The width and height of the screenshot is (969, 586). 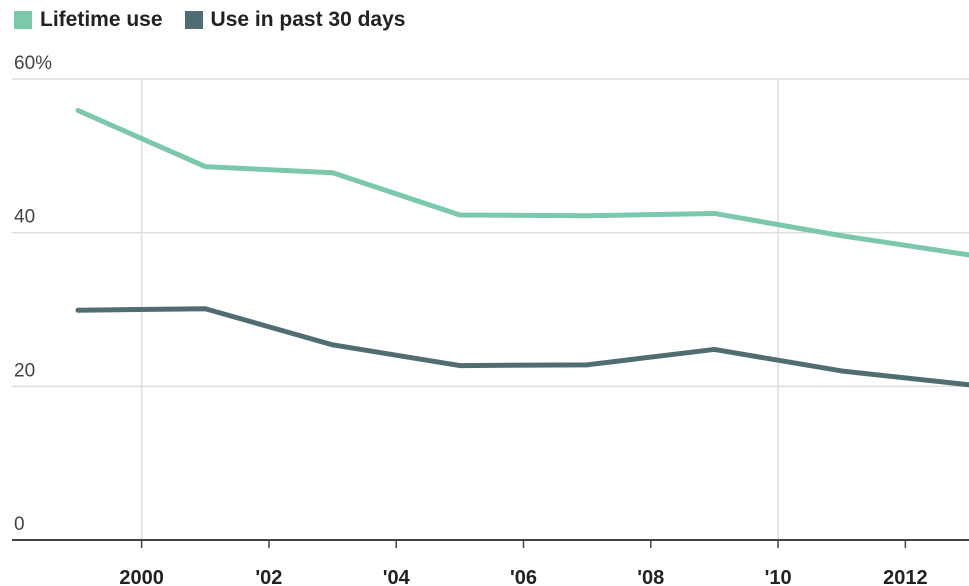 What do you see at coordinates (714, 213) in the screenshot?
I see `data-point-lifetime-use-2009` at bounding box center [714, 213].